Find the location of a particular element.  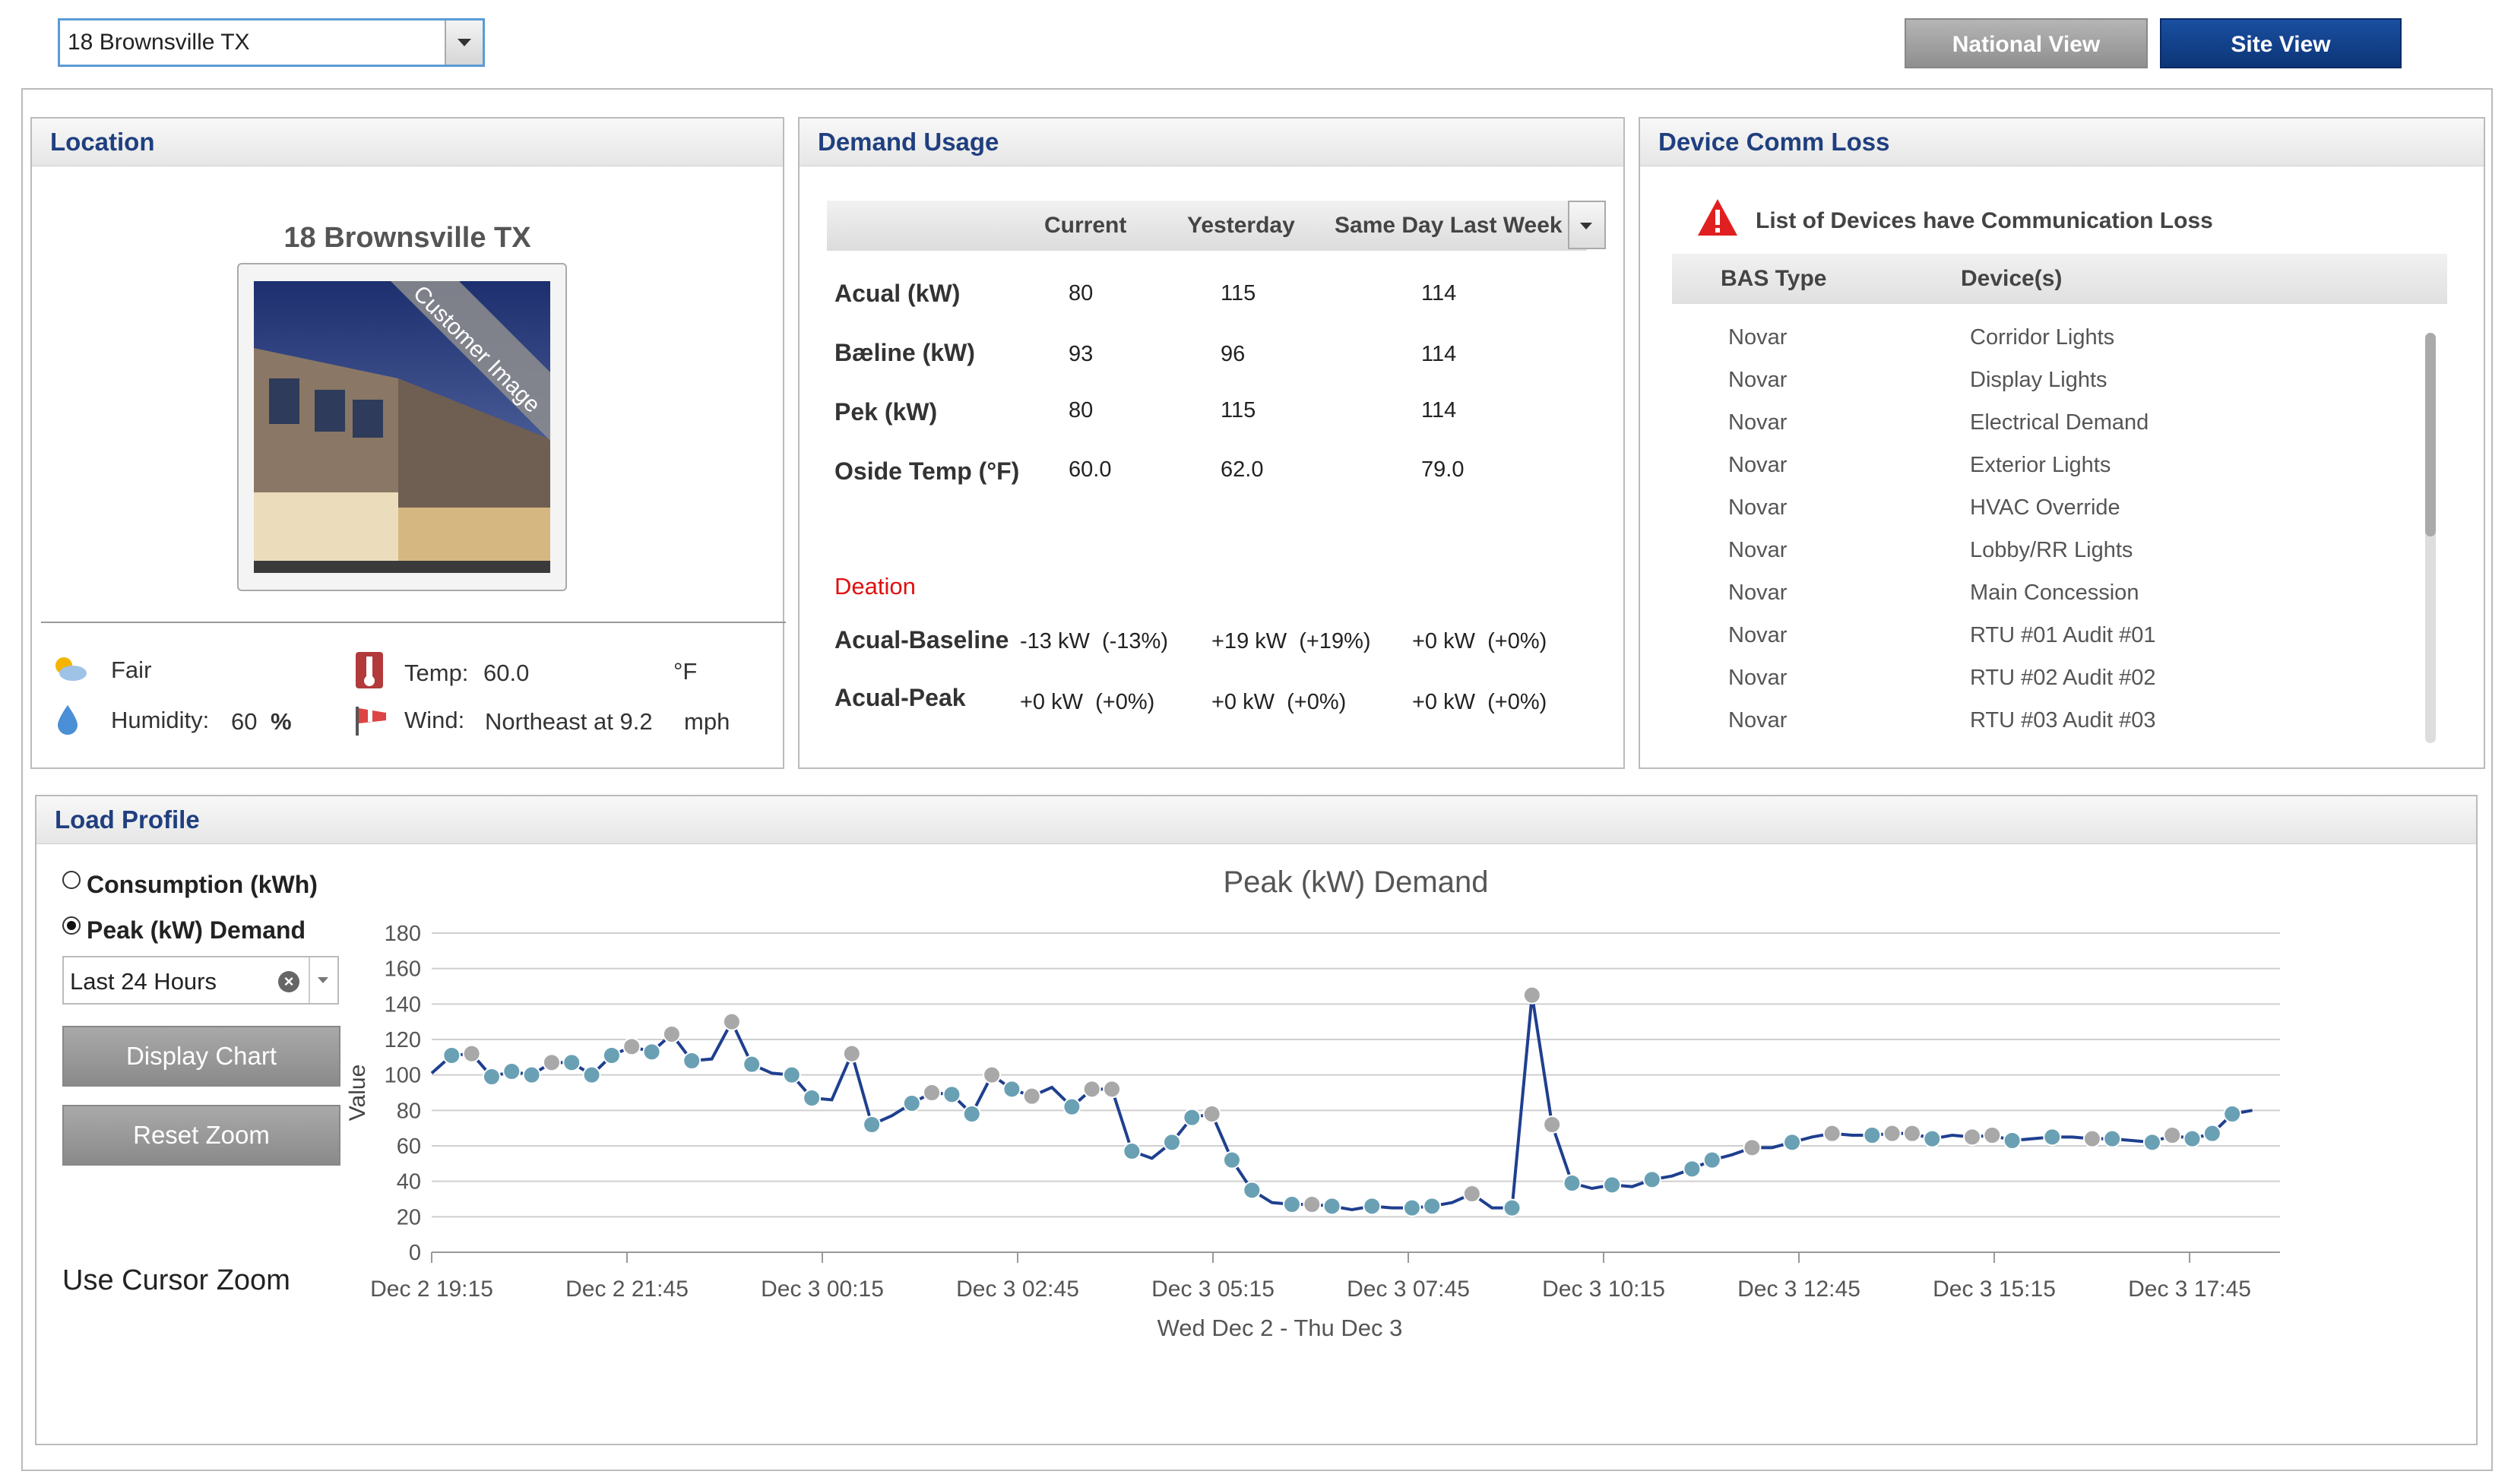

x-tick-label: Dec 2 19:15 is located at coordinates (432, 1289).